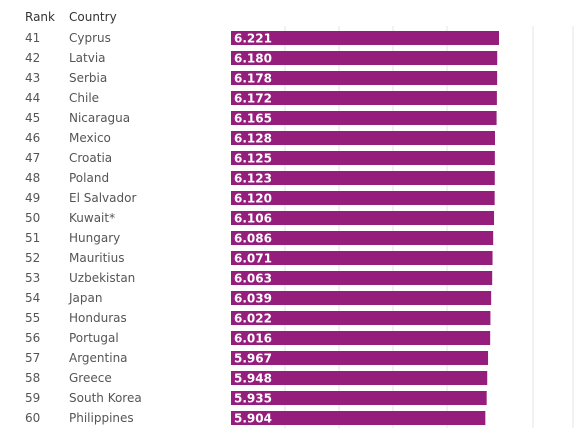  What do you see at coordinates (89, 178) in the screenshot?
I see `country-label: Poland` at bounding box center [89, 178].